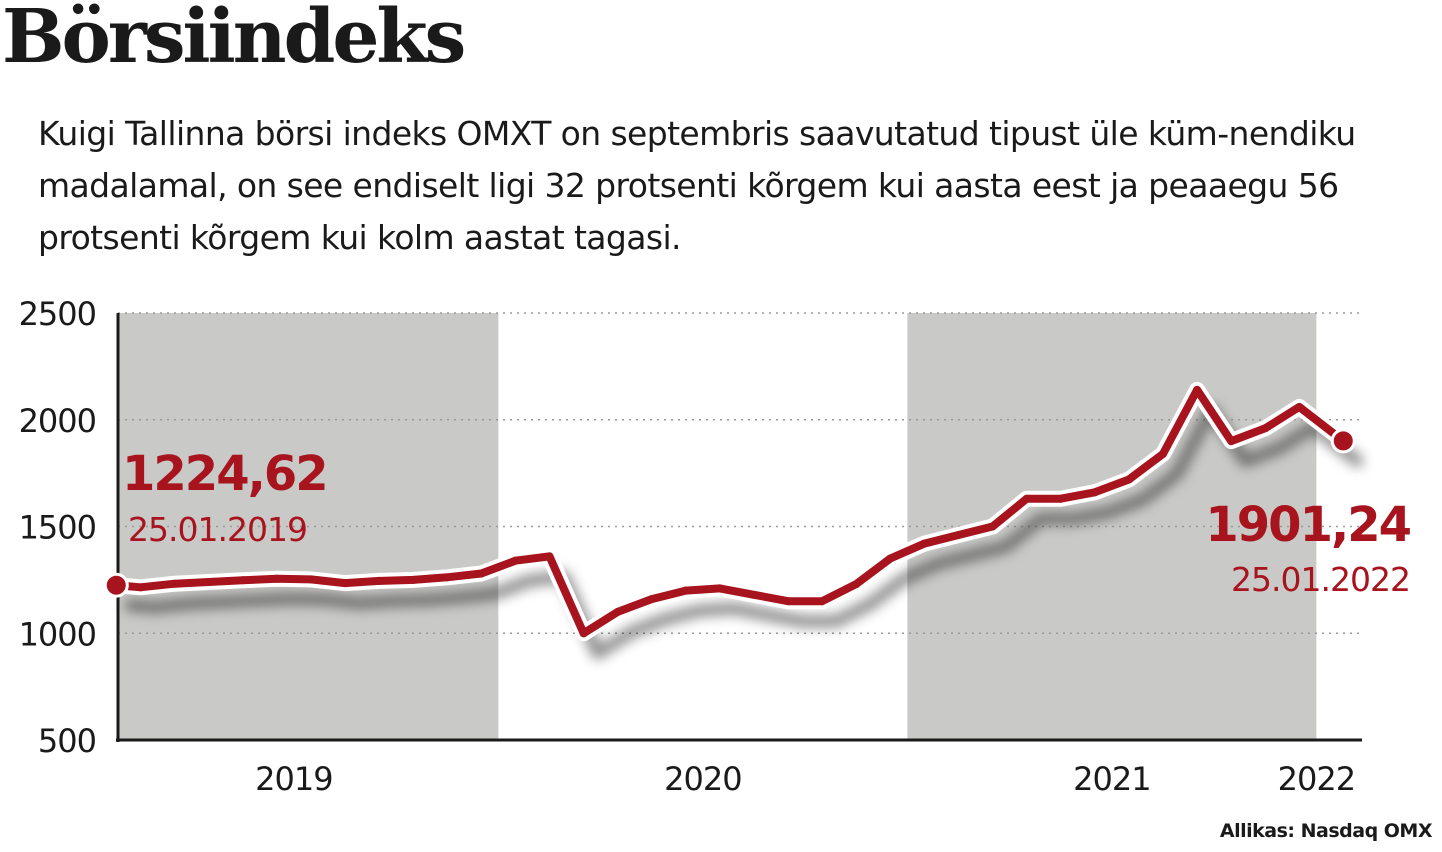 The height and width of the screenshot is (852, 1442). Describe the element at coordinates (224, 474) in the screenshot. I see `start-value-label: 1224,62` at that location.